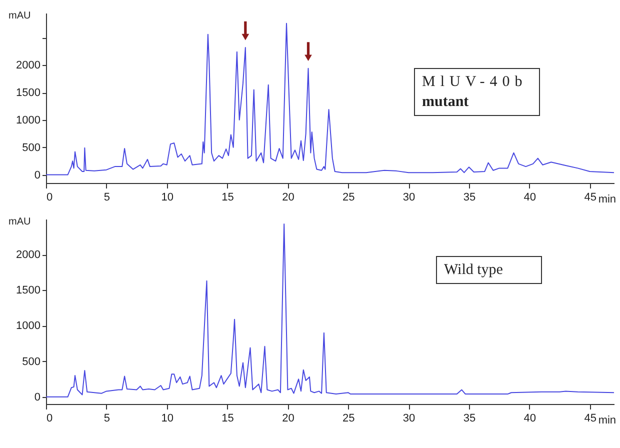 Image resolution: width=620 pixels, height=448 pixels. Describe the element at coordinates (475, 82) in the screenshot. I see `annotation: MlUV-40b` at that location.